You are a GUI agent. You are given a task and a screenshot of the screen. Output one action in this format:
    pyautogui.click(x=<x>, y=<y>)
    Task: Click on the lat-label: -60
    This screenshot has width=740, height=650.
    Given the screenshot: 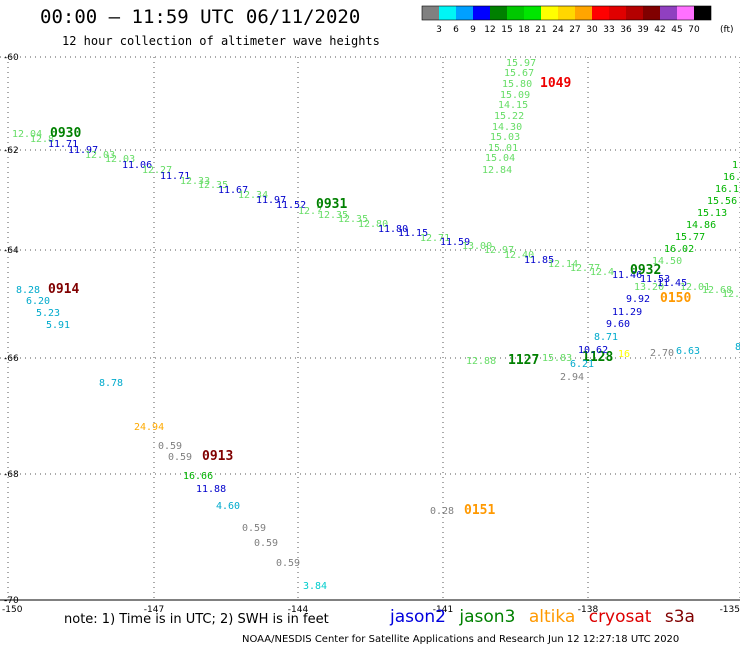 What is the action you would take?
    pyautogui.click(x=11, y=58)
    